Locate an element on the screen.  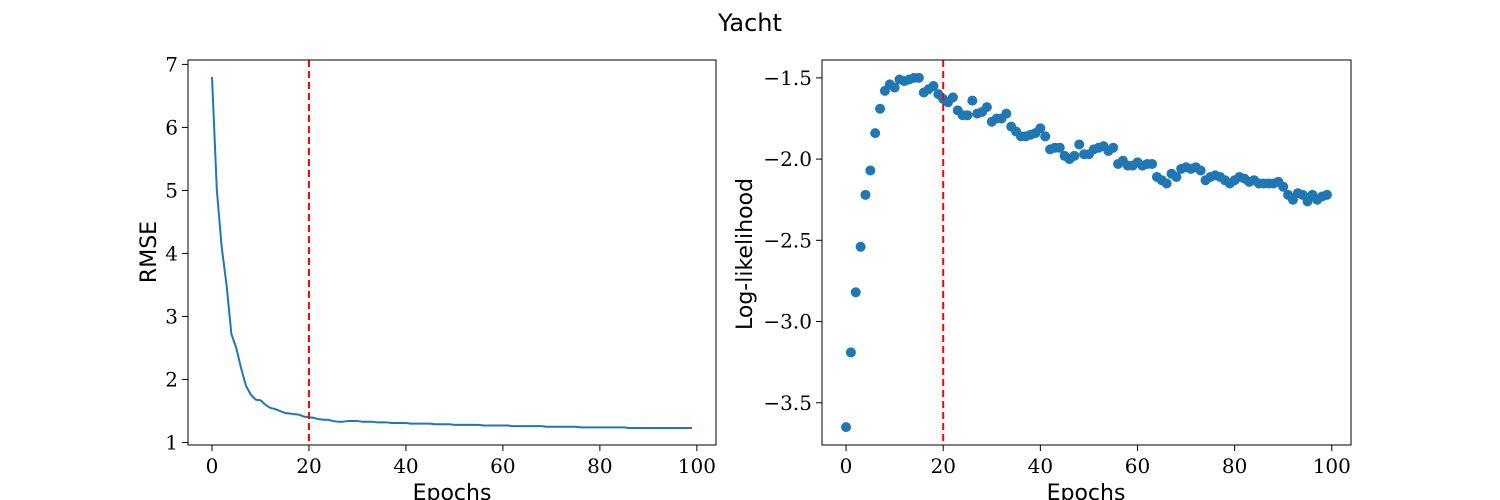
loglik-x-tick-label: 60 is located at coordinates (1137, 466).